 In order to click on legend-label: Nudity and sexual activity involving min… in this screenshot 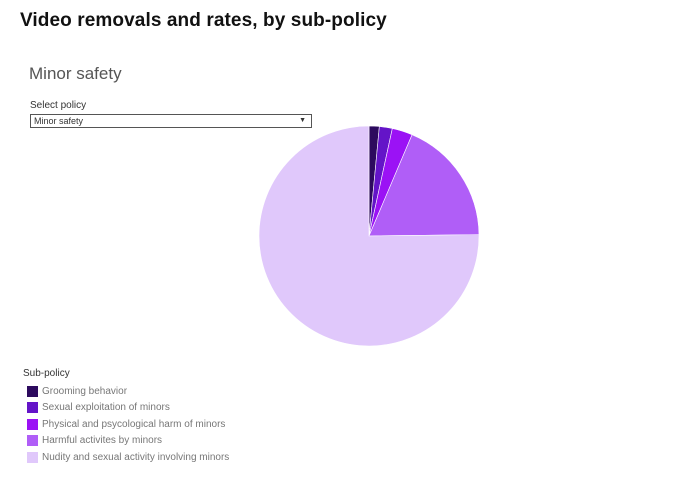, I will do `click(136, 457)`.